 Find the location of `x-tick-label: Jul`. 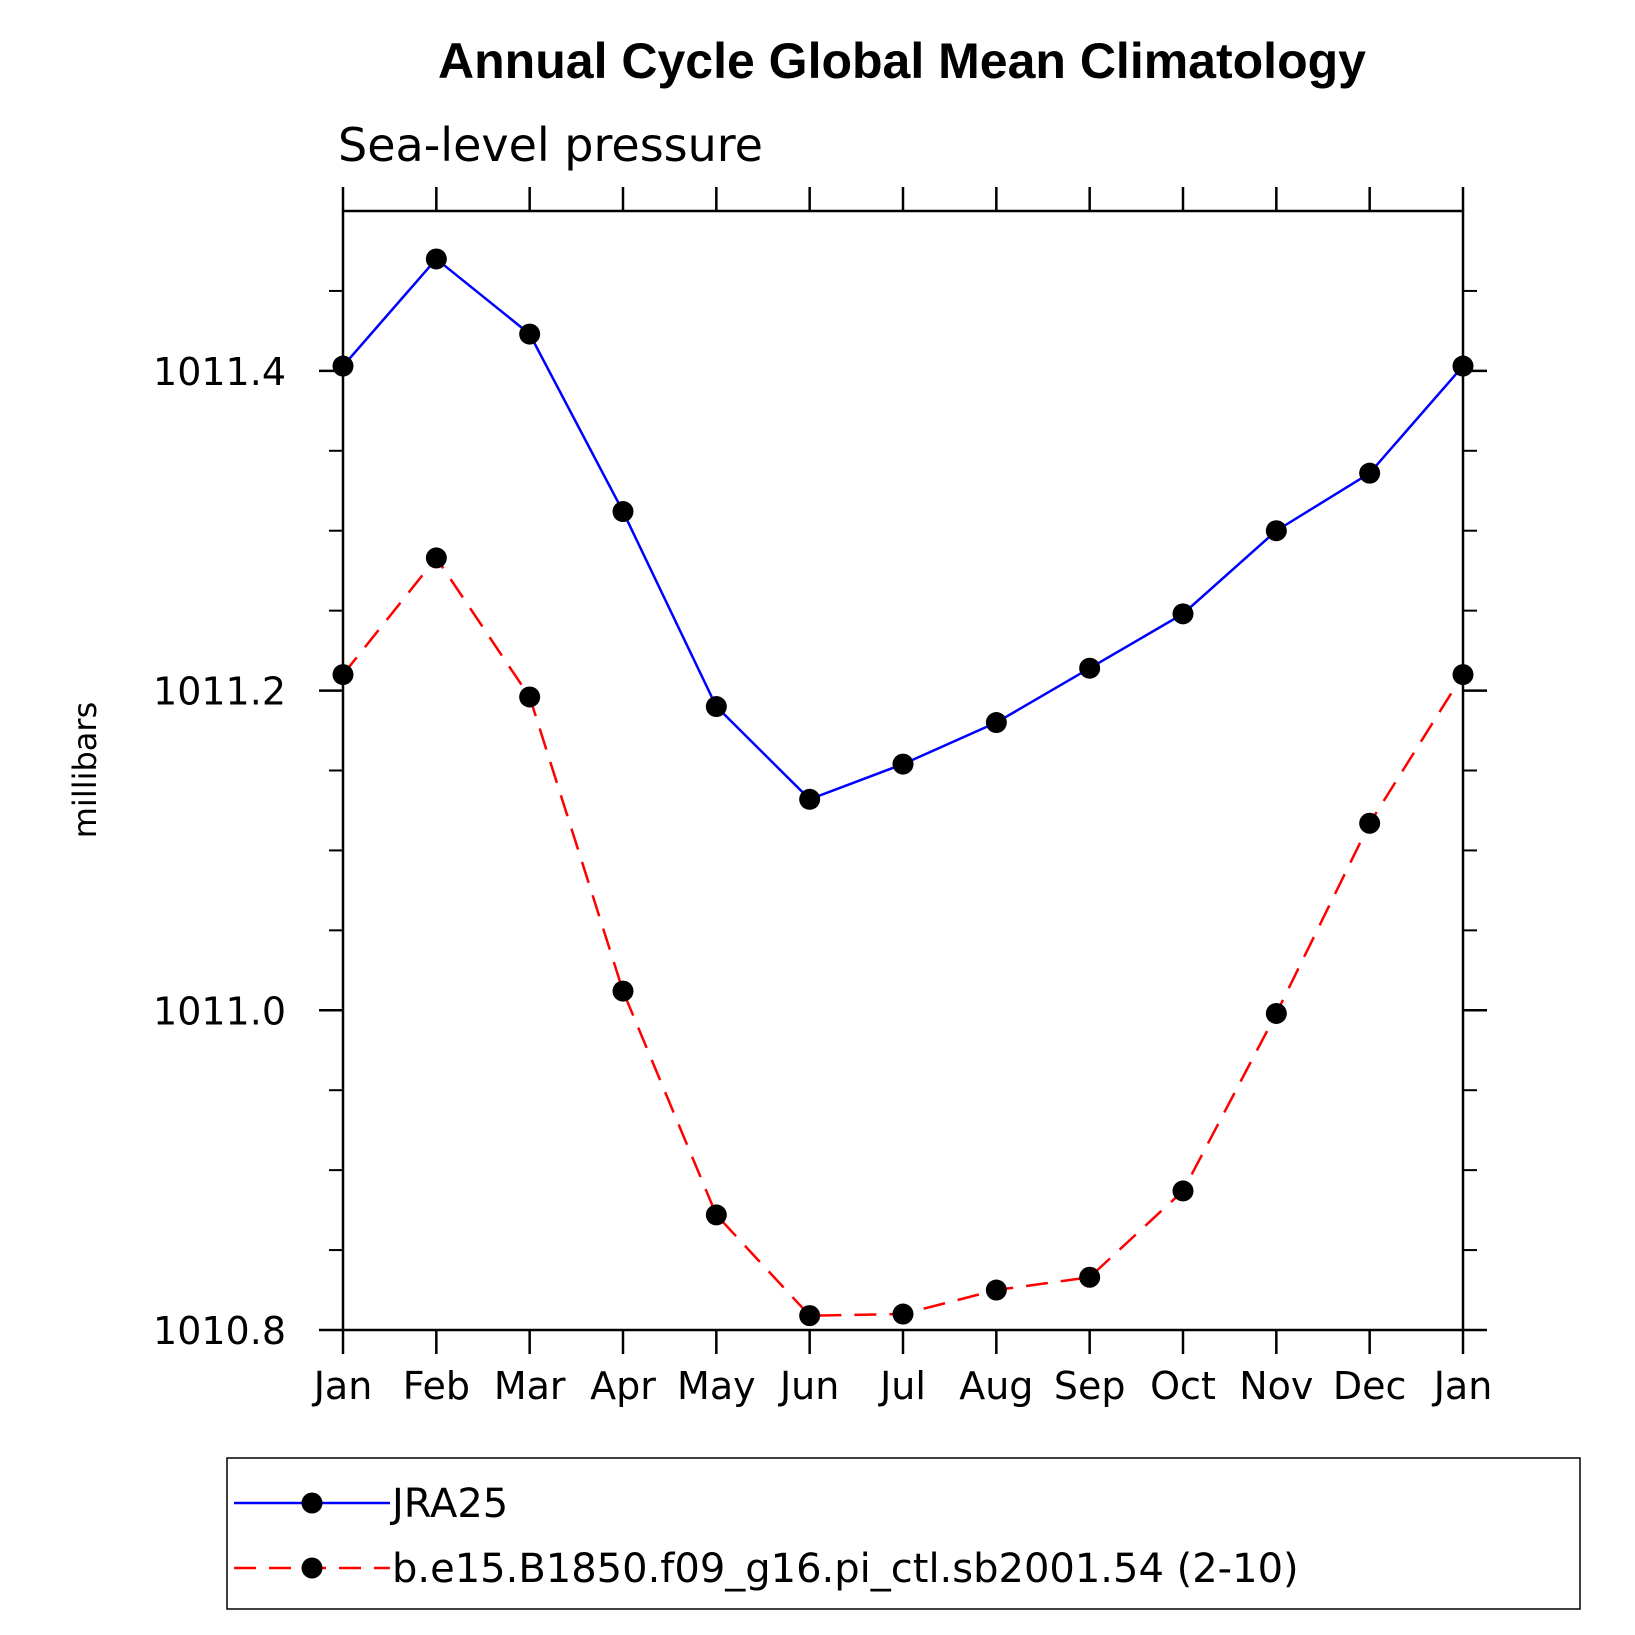

x-tick-label: Jul is located at coordinates (902, 1386).